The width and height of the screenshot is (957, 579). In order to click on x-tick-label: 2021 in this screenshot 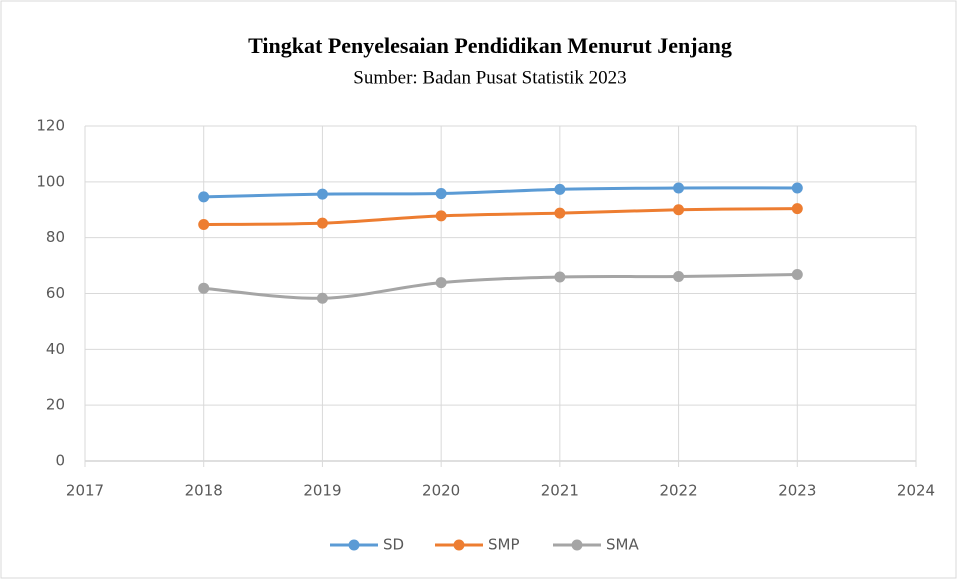, I will do `click(560, 491)`.